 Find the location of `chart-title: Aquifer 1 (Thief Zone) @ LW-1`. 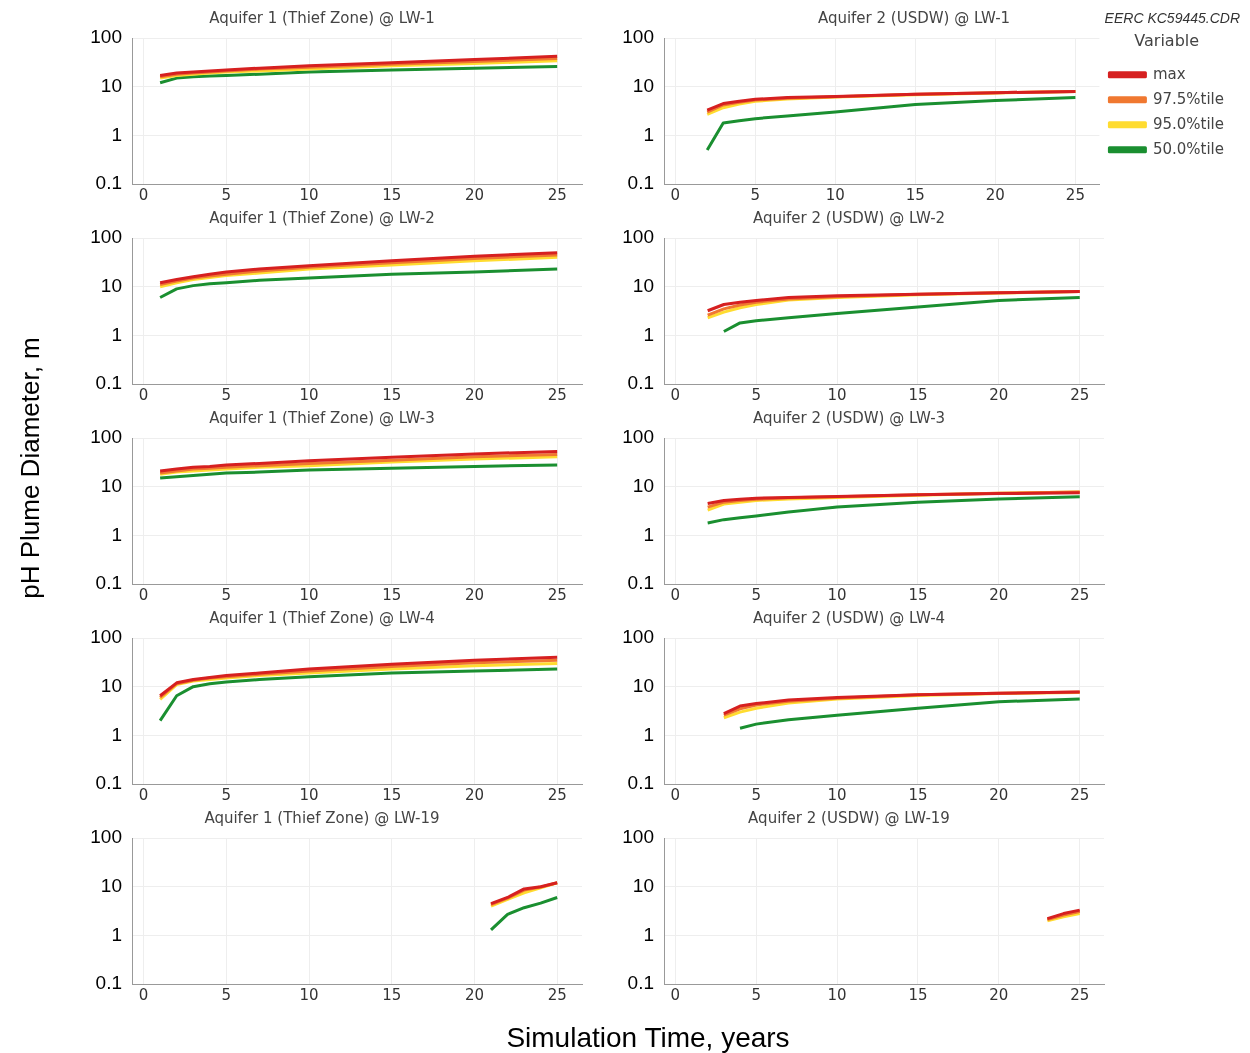

chart-title: Aquifer 1 (Thief Zone) @ LW-1 is located at coordinates (322, 17).